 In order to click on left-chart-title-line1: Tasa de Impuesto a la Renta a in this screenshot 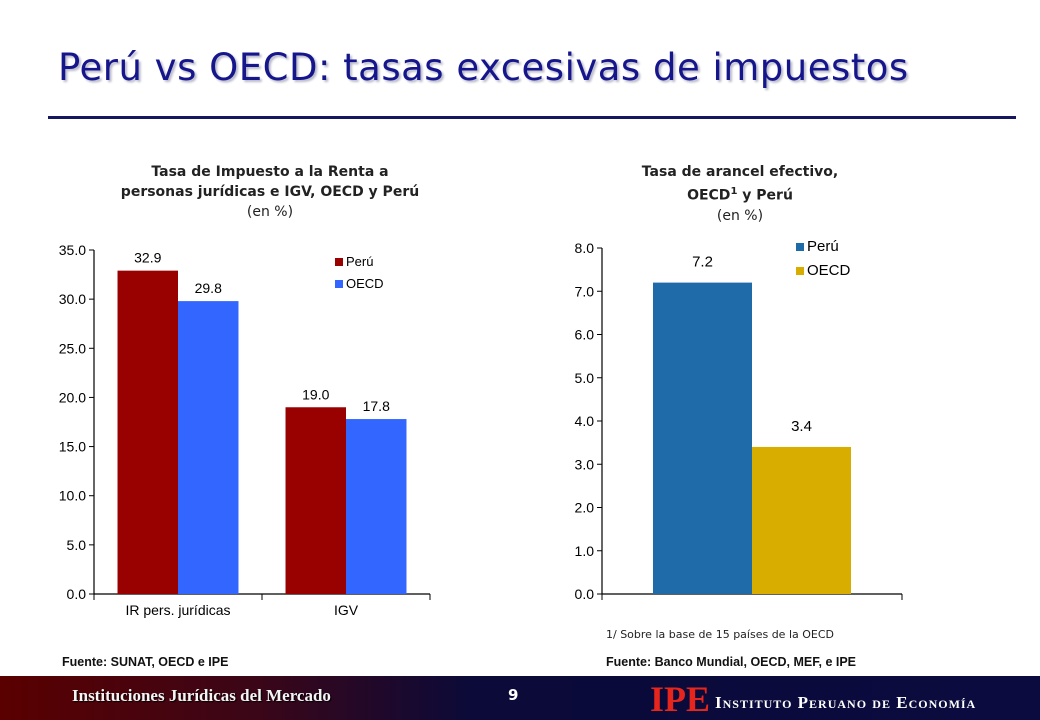, I will do `click(270, 172)`.